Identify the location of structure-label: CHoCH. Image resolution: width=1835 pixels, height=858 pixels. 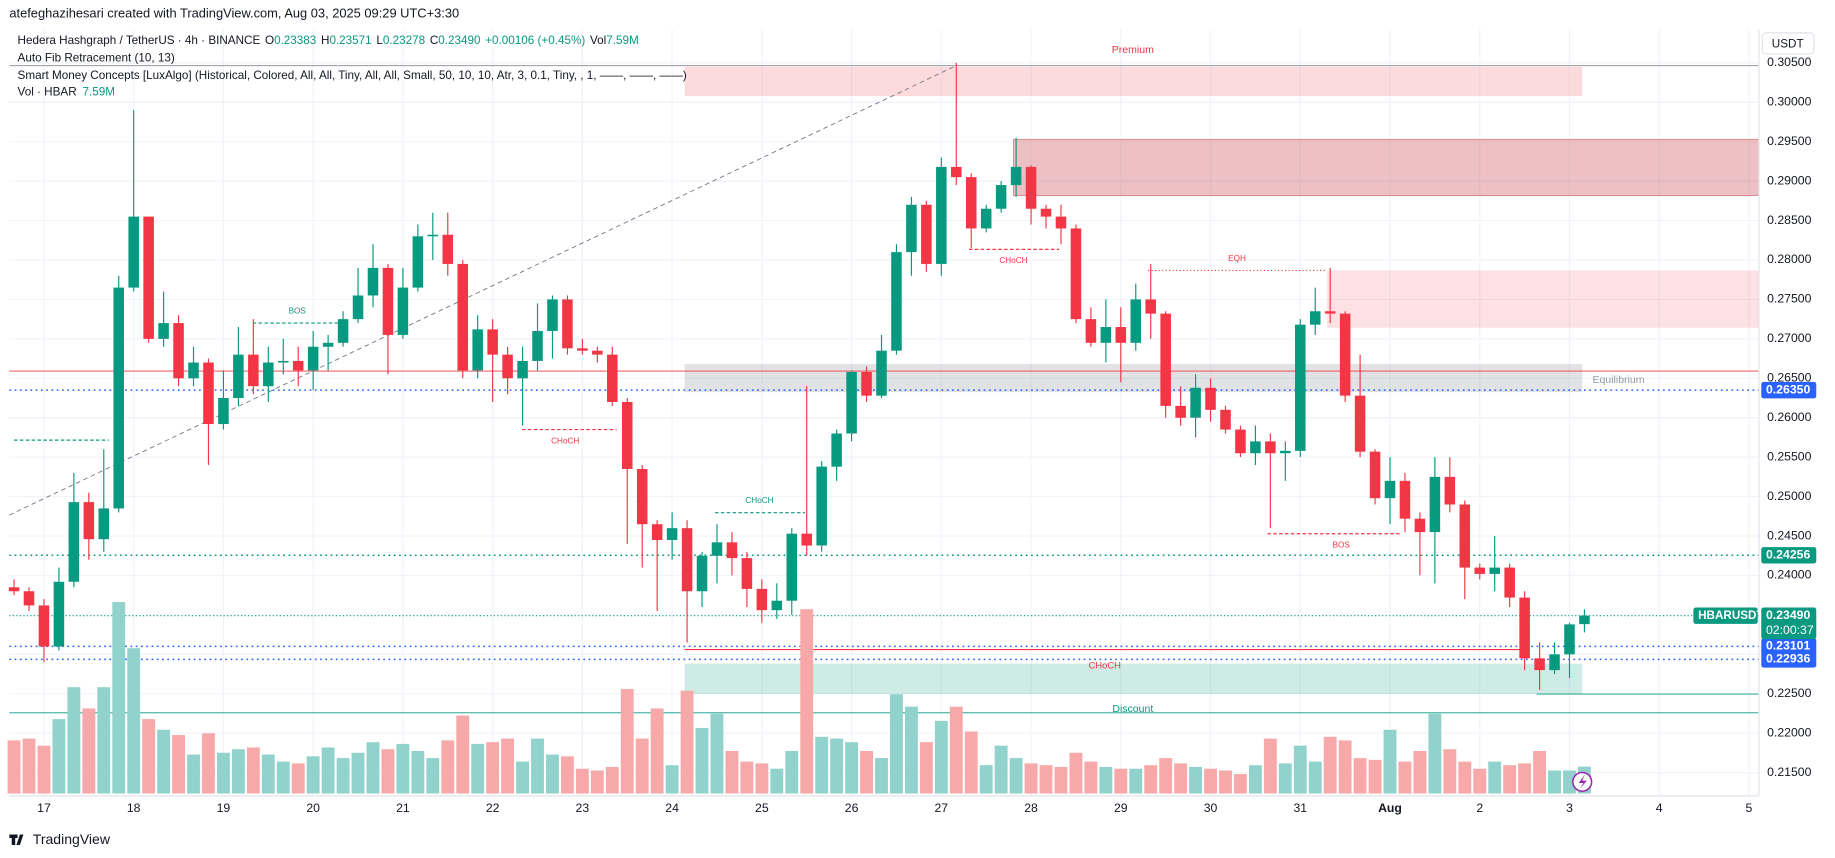
(759, 500).